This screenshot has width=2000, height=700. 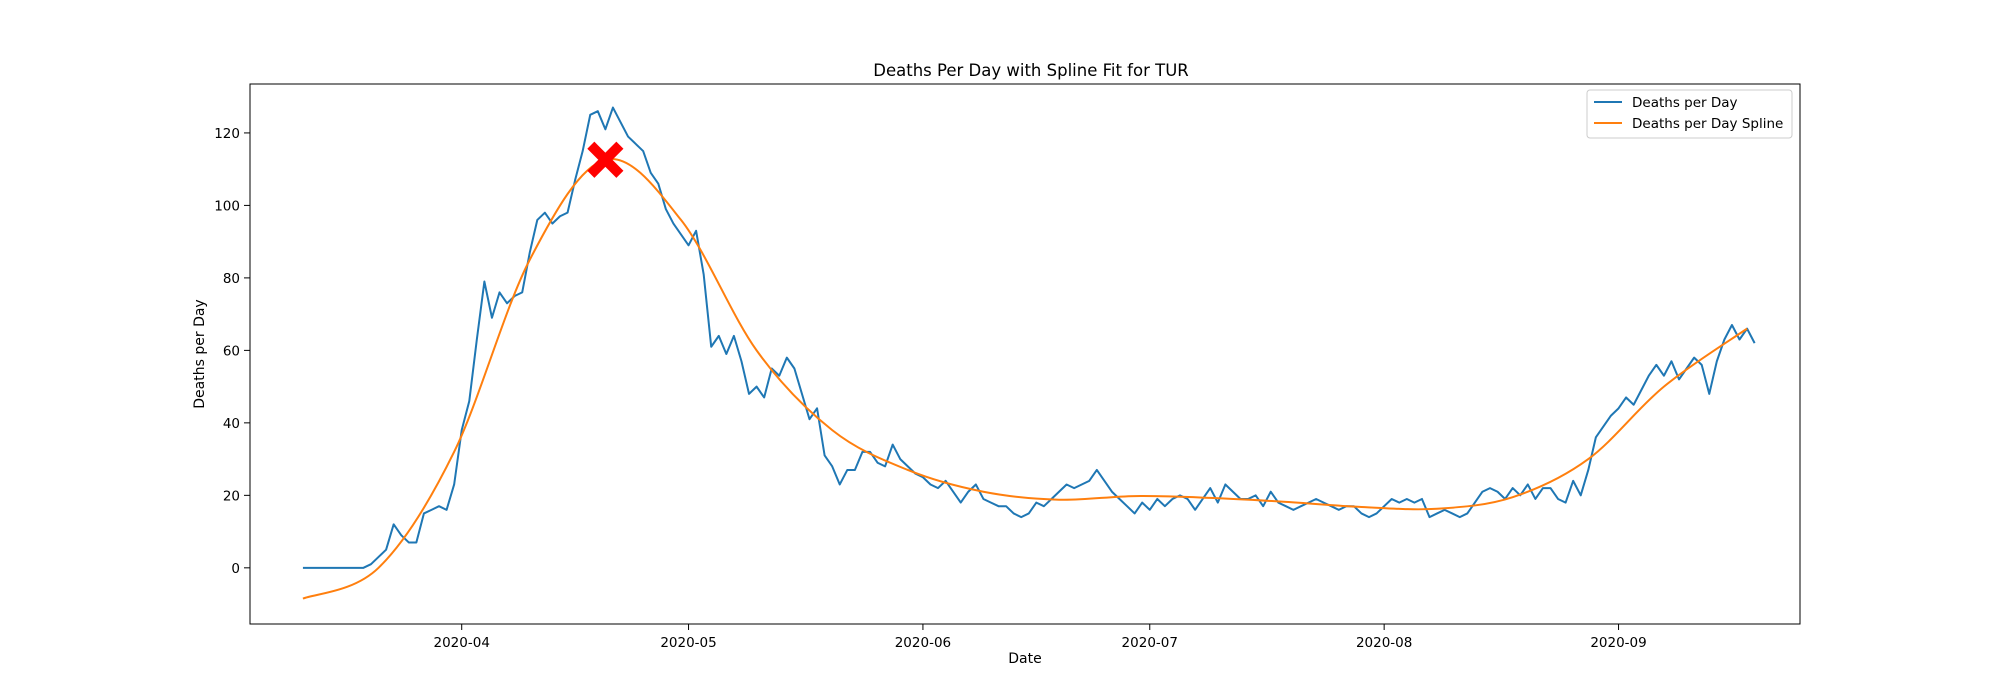 What do you see at coordinates (231, 424) in the screenshot?
I see `y-tick-label-2: 40` at bounding box center [231, 424].